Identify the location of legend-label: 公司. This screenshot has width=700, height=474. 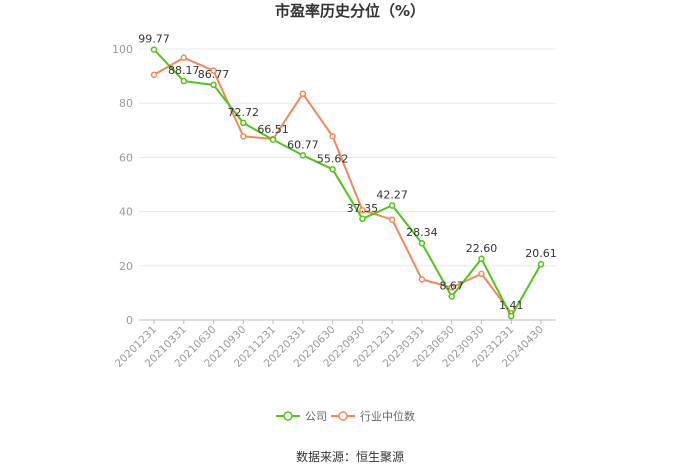
(316, 416).